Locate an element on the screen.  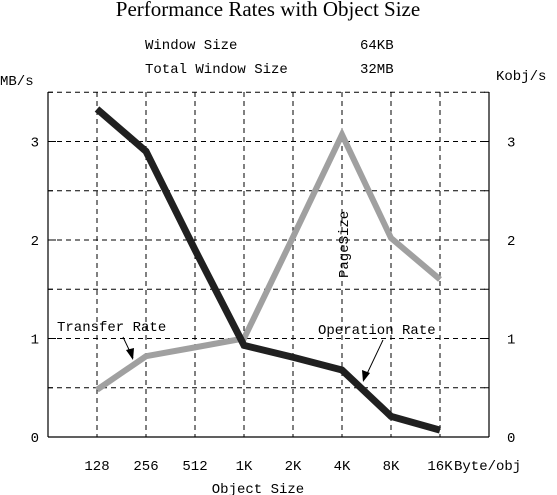
x-tick-label: 2K is located at coordinates (293, 467).